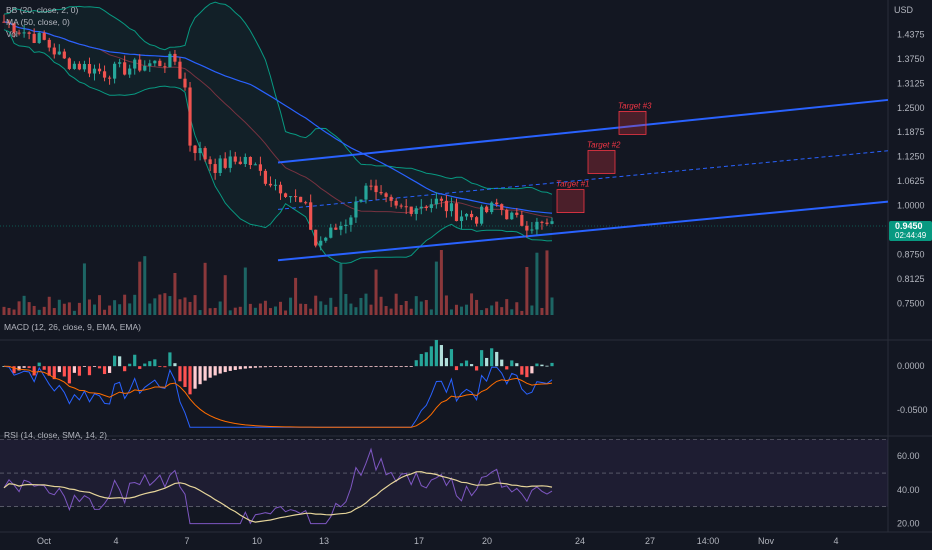 The height and width of the screenshot is (550, 932). What do you see at coordinates (324, 541) in the screenshot?
I see `time-tick-label: 13` at bounding box center [324, 541].